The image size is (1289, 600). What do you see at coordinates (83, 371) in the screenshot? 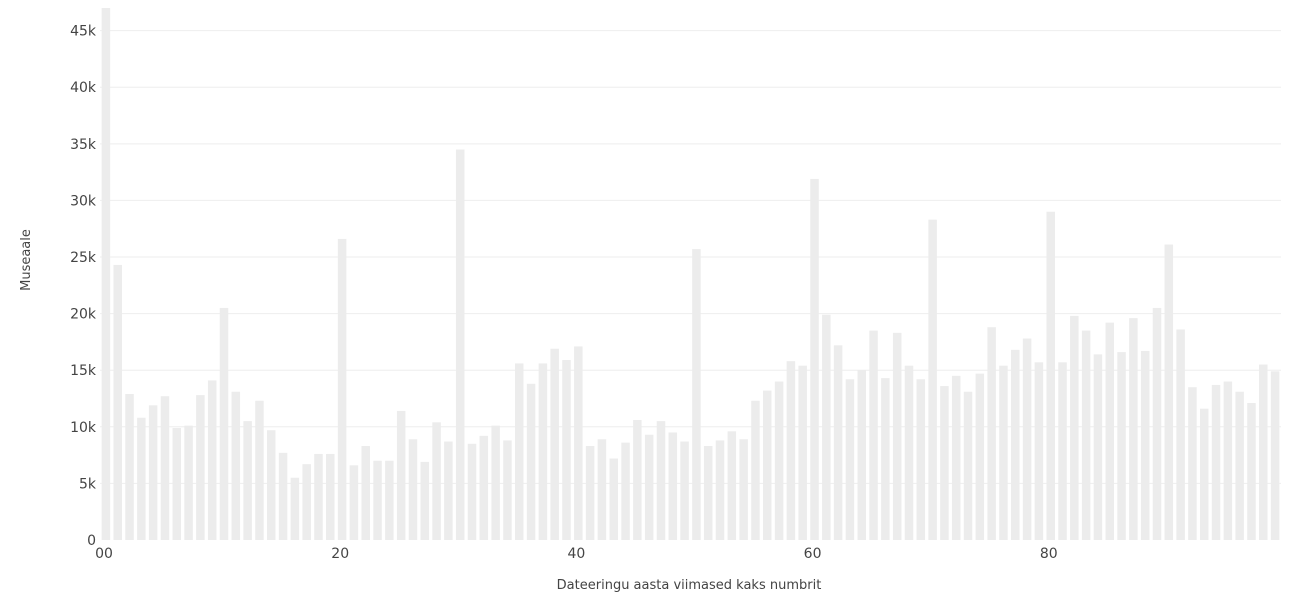
I see `y-tick-label: 15k` at bounding box center [83, 371].